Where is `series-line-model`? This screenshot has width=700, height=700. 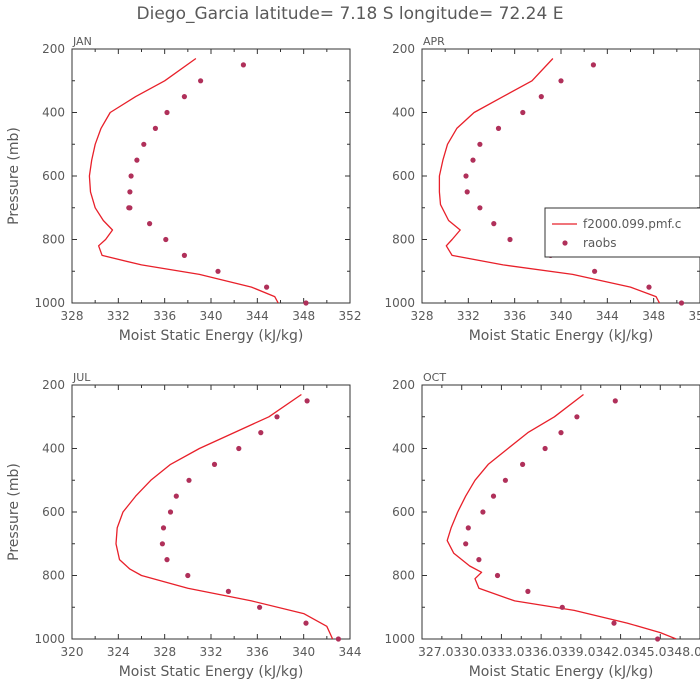
series-line-model is located at coordinates (183, 180).